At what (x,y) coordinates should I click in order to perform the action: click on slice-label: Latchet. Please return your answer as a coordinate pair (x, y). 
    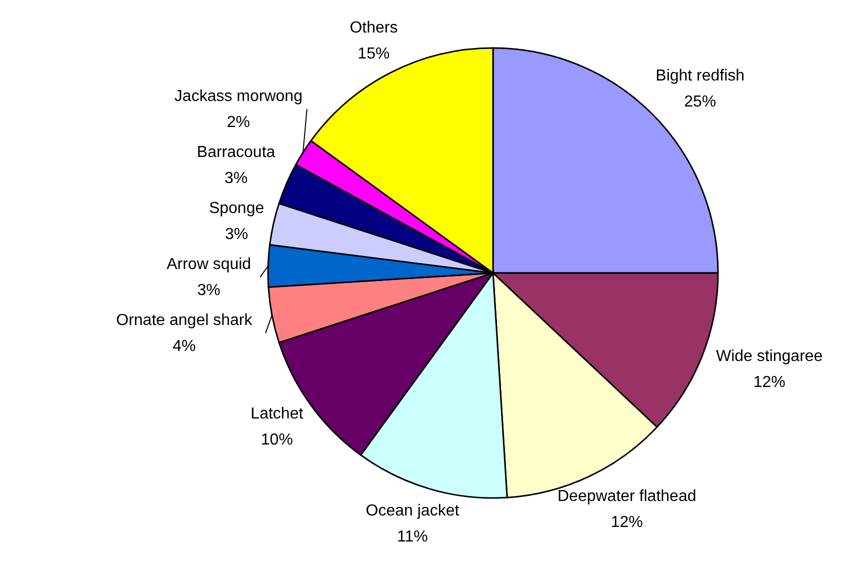
    Looking at the image, I should click on (277, 413).